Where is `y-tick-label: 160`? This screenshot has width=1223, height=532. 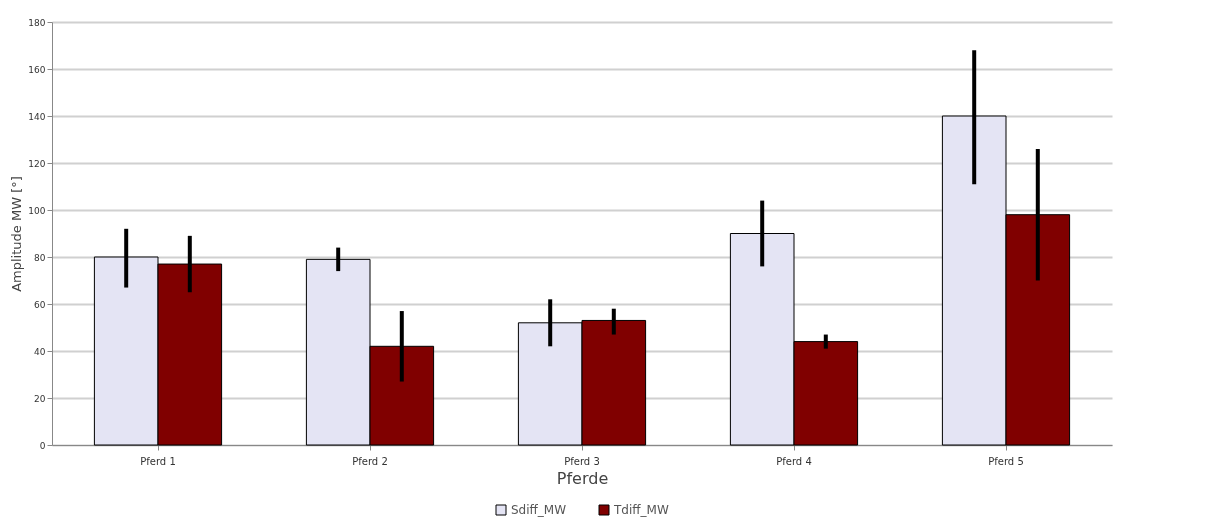 y-tick-label: 160 is located at coordinates (37, 69).